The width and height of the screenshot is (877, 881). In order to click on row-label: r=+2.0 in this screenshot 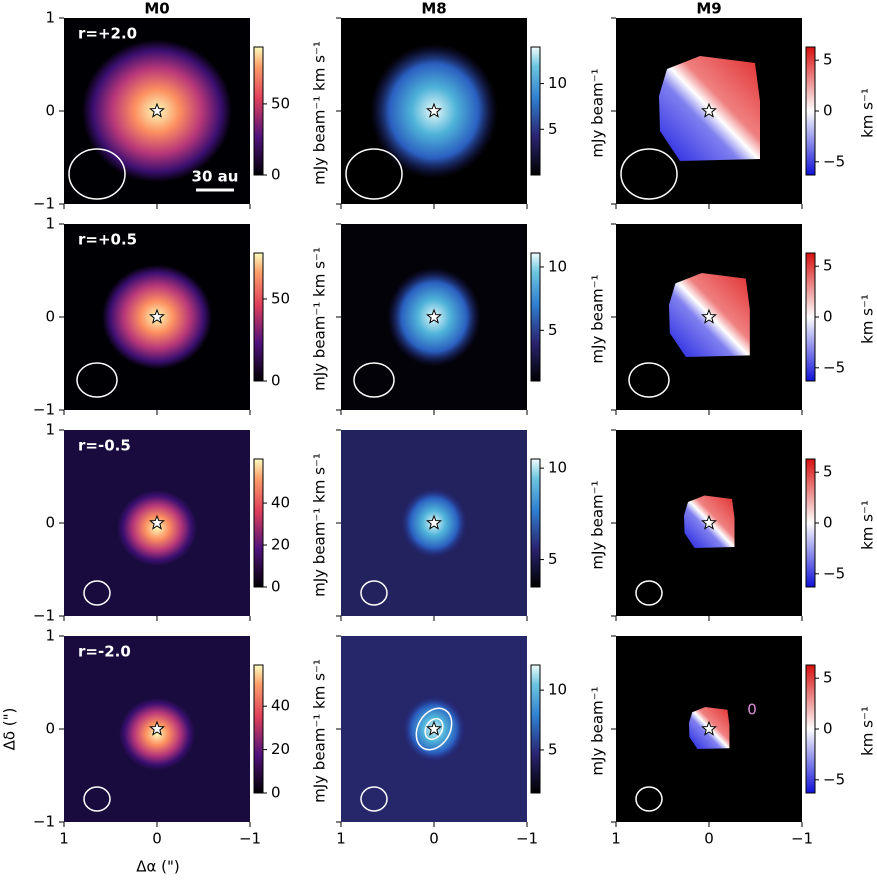, I will do `click(107, 34)`.